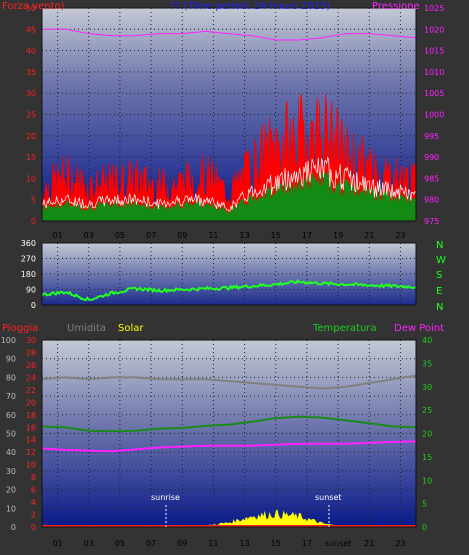 The width and height of the screenshot is (469, 555). I want to click on wind-axis-tick-label: 45, so click(31, 29).